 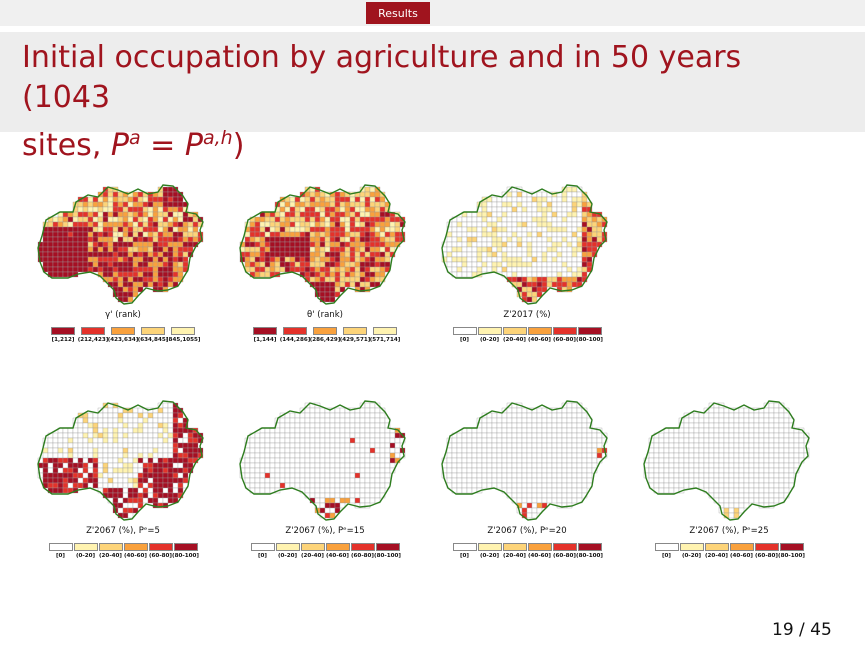 What do you see at coordinates (766, 556) in the screenshot?
I see `legend-label: (60-80]` at bounding box center [766, 556].